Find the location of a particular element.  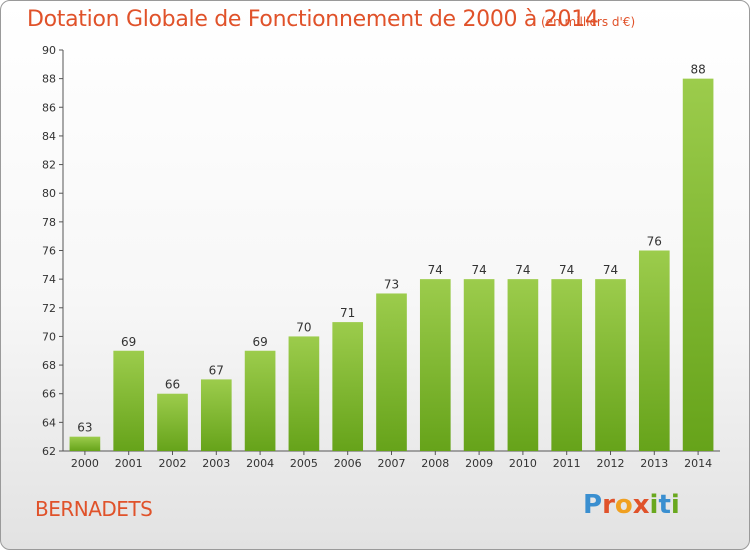

data-label-2005: 70 is located at coordinates (303, 327).